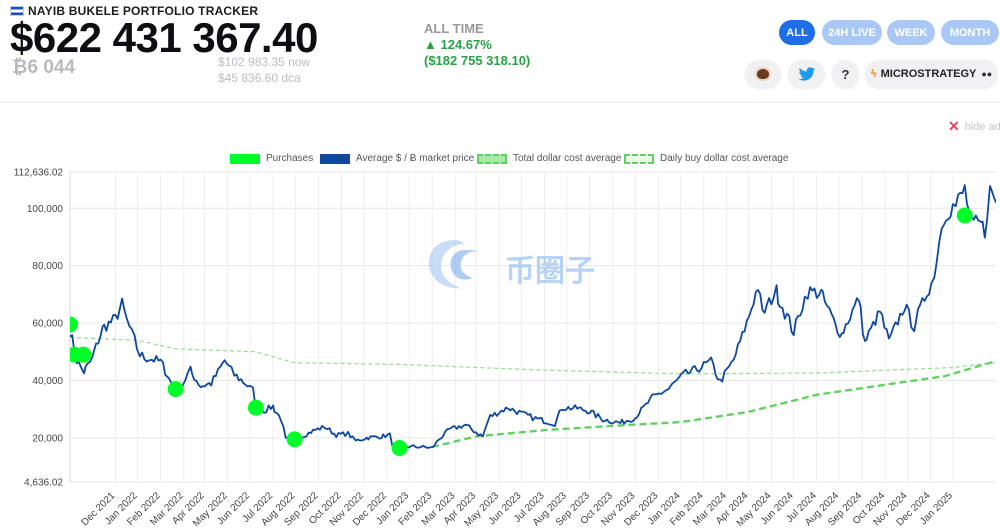 This screenshot has width=1000, height=530. I want to click on lightning-icon: ϟ, so click(873, 74).